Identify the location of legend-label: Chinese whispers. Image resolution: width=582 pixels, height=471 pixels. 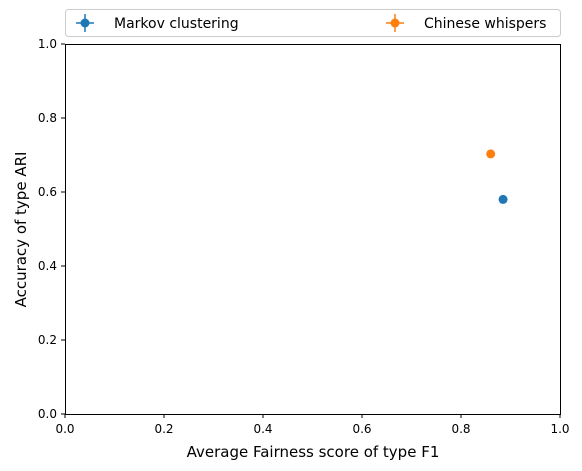
(485, 24).